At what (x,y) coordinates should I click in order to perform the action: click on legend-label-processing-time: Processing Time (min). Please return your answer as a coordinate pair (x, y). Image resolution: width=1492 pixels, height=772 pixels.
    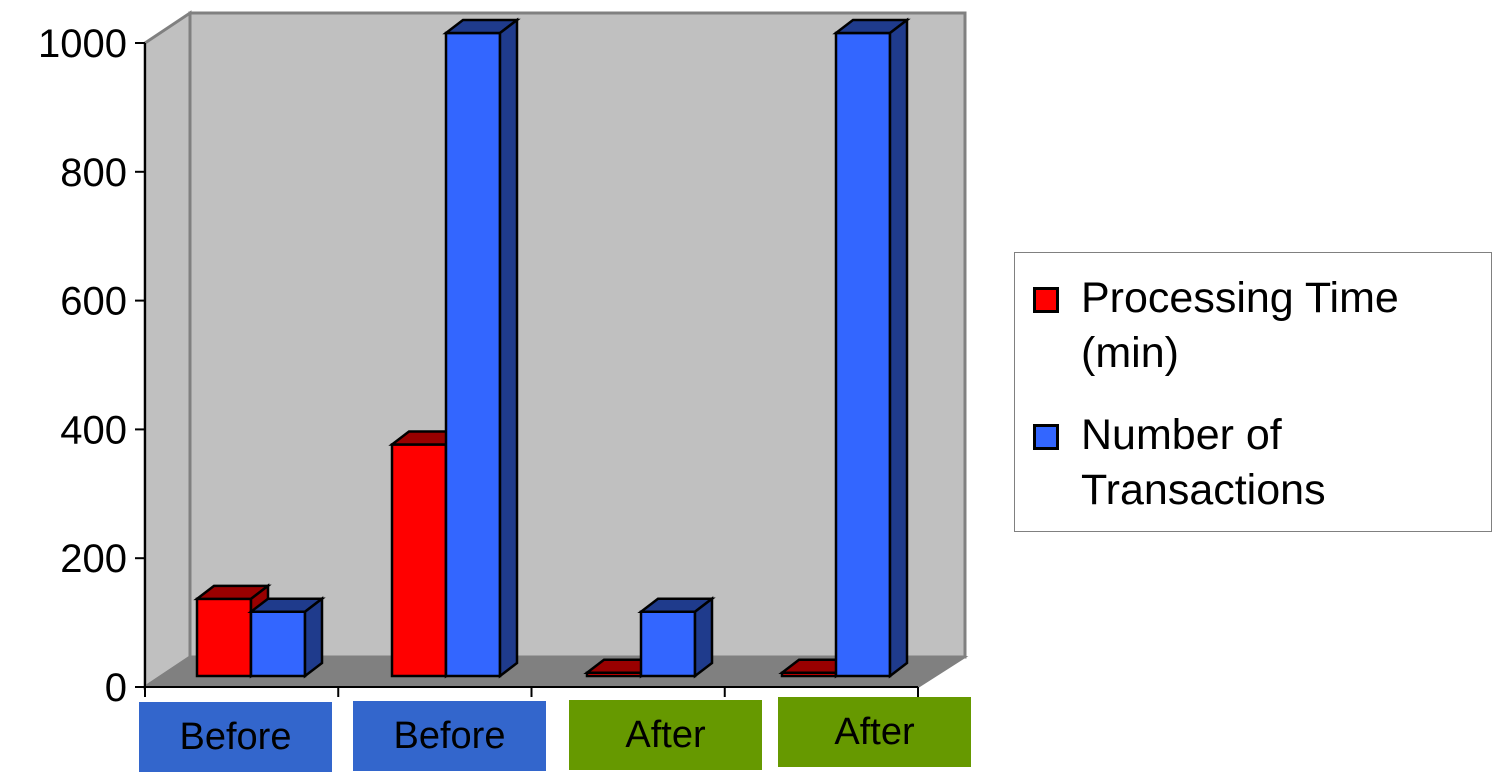
    Looking at the image, I should click on (1240, 325).